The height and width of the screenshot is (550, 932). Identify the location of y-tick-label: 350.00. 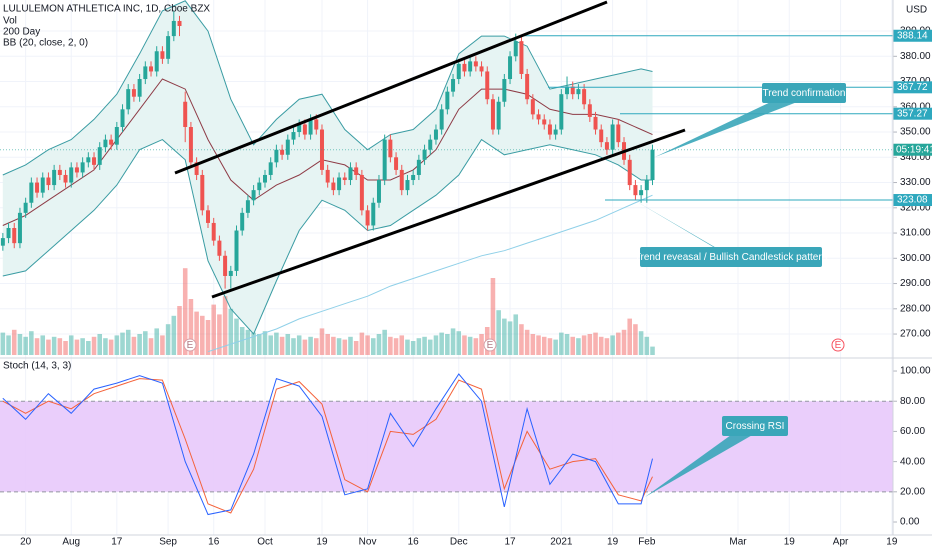
(915, 132).